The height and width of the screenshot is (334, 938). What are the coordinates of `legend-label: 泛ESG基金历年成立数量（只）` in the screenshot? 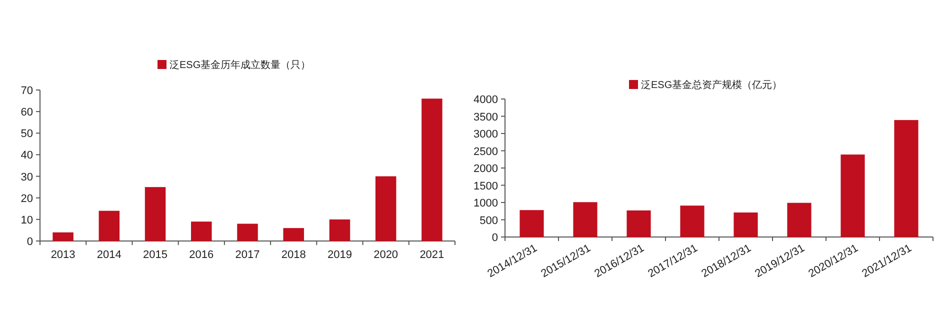 It's located at (240, 65).